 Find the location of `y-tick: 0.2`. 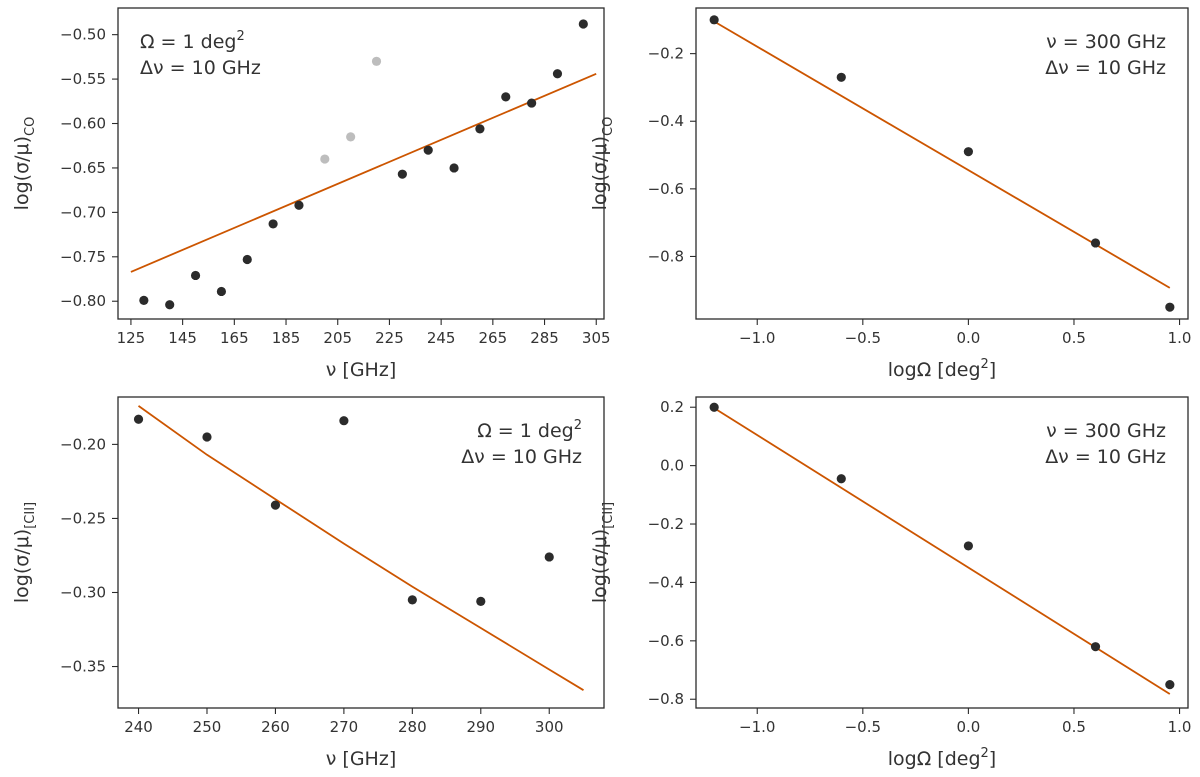

y-tick: 0.2 is located at coordinates (678, 407).